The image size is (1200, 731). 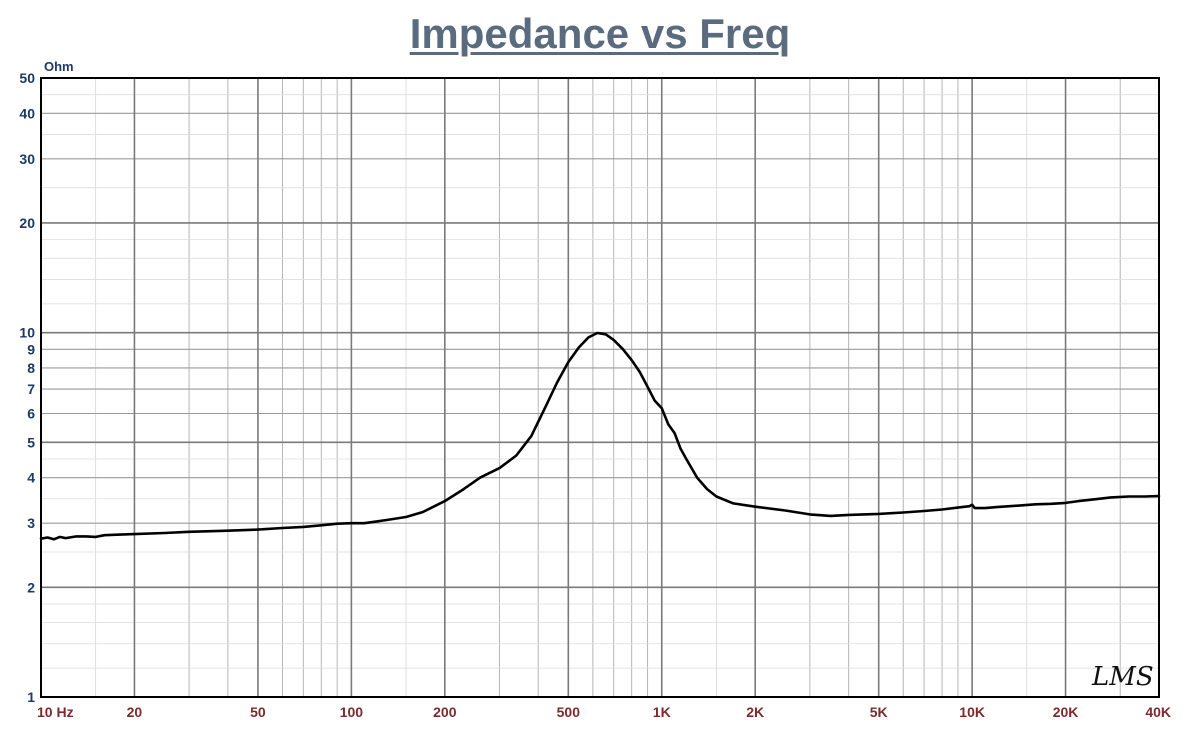 I want to click on y-tick-label: 1, so click(x=31, y=697).